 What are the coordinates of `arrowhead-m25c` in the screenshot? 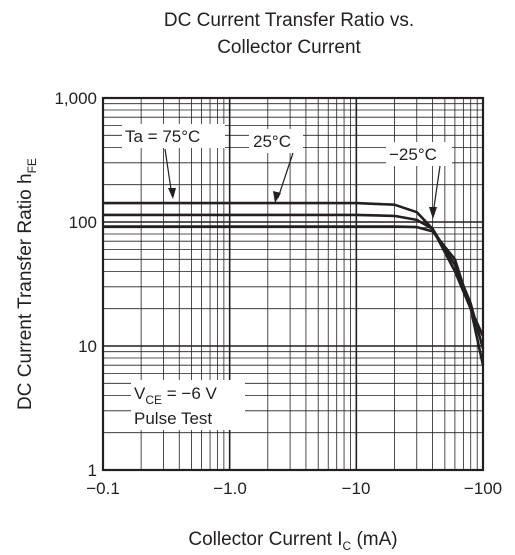 It's located at (433, 213).